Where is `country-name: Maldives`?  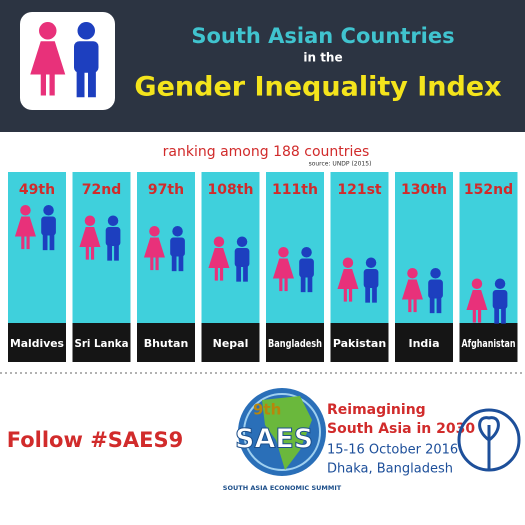 country-name: Maldives is located at coordinates (37, 343).